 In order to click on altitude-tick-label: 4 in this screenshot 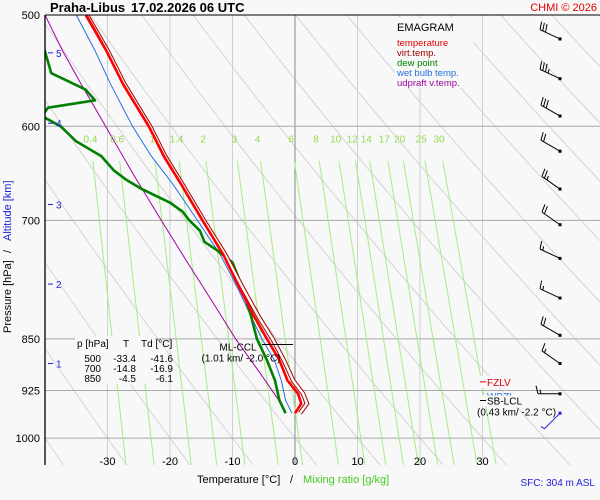, I will do `click(59, 124)`.